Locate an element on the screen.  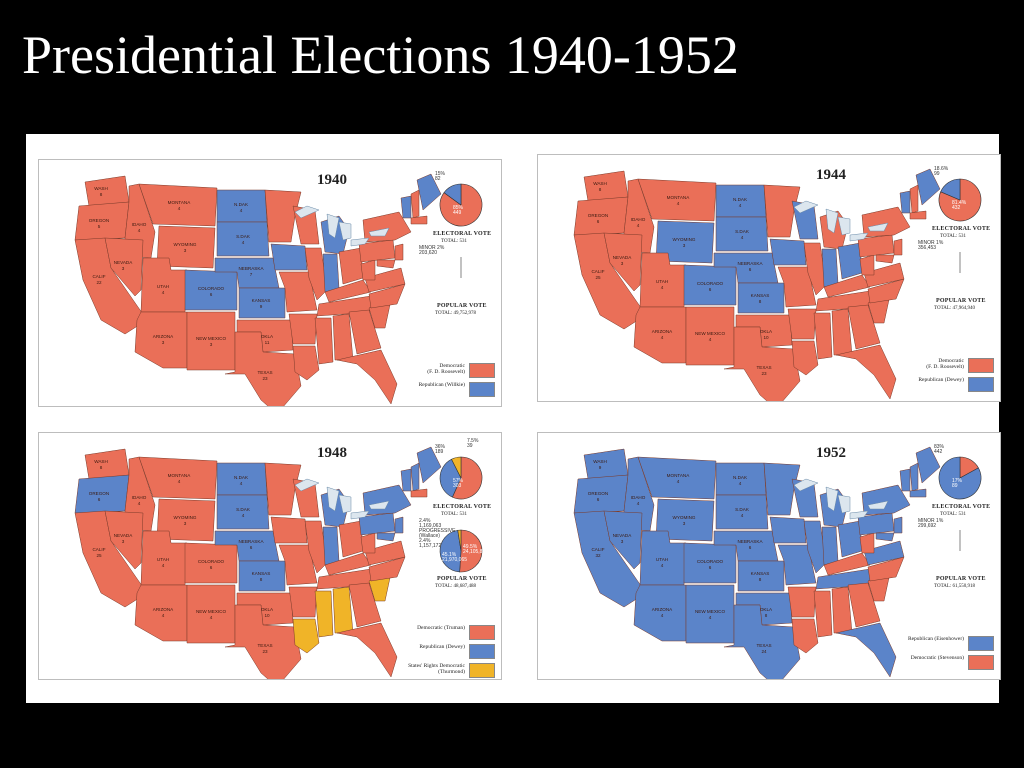
state-label-wyoming: WYOMING is located at coordinates (185, 244).